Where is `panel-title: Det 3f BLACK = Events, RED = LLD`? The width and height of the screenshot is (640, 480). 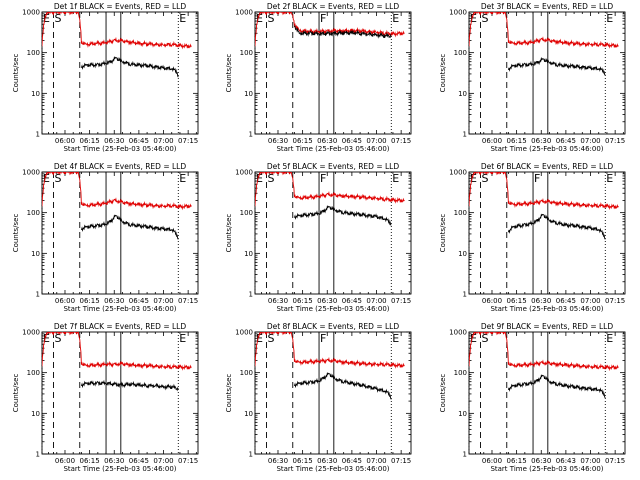
panel-title: Det 3f BLACK = Events, RED = LLD is located at coordinates (547, 6).